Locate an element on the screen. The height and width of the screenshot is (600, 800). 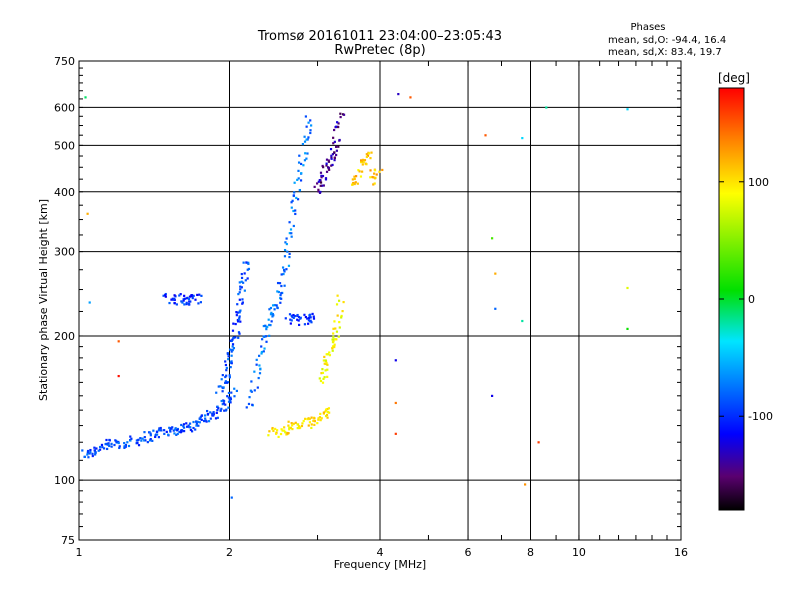
x-tick-label: 4 is located at coordinates (380, 552).